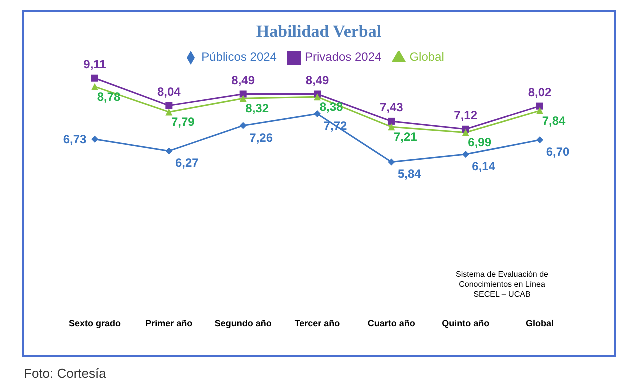 The width and height of the screenshot is (636, 391). Describe the element at coordinates (466, 115) in the screenshot. I see `data-label: 7,12` at that location.